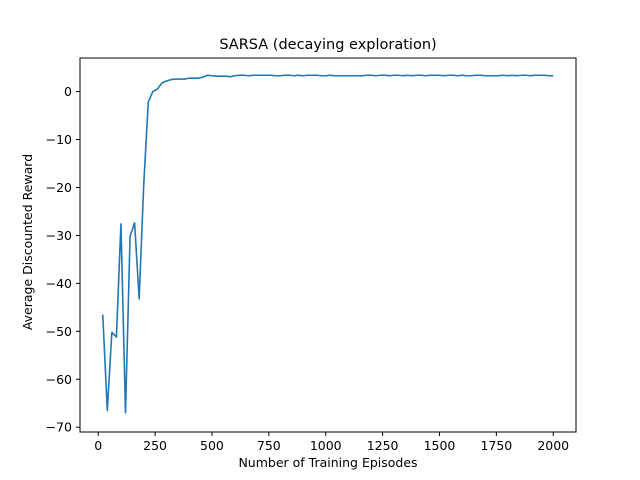  Describe the element at coordinates (59, 139) in the screenshot. I see `y-tick-label: −10` at that location.